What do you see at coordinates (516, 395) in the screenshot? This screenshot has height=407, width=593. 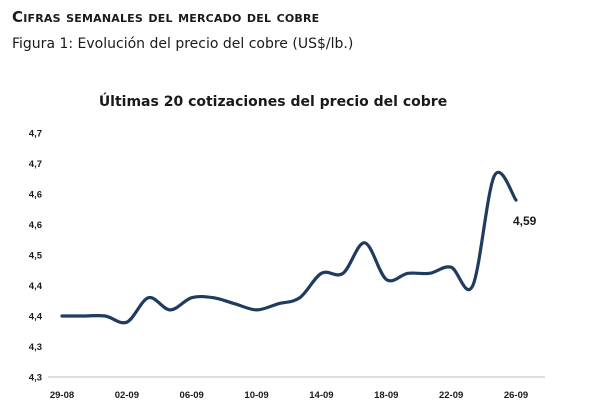 I see `x-tick-label: 26-09` at bounding box center [516, 395].